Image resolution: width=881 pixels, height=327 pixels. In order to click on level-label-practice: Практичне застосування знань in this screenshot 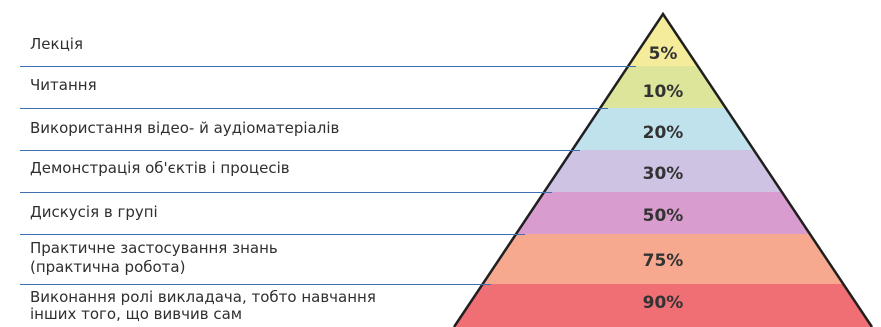, I will do `click(154, 248)`.